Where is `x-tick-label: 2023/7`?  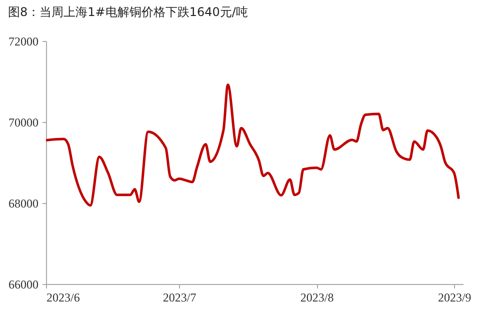 x-tick-label: 2023/7 is located at coordinates (179, 297).